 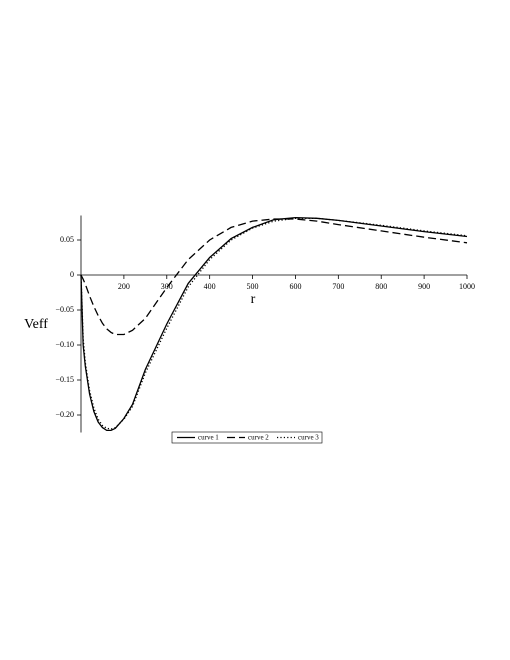 I want to click on line-series, so click(x=274, y=277).